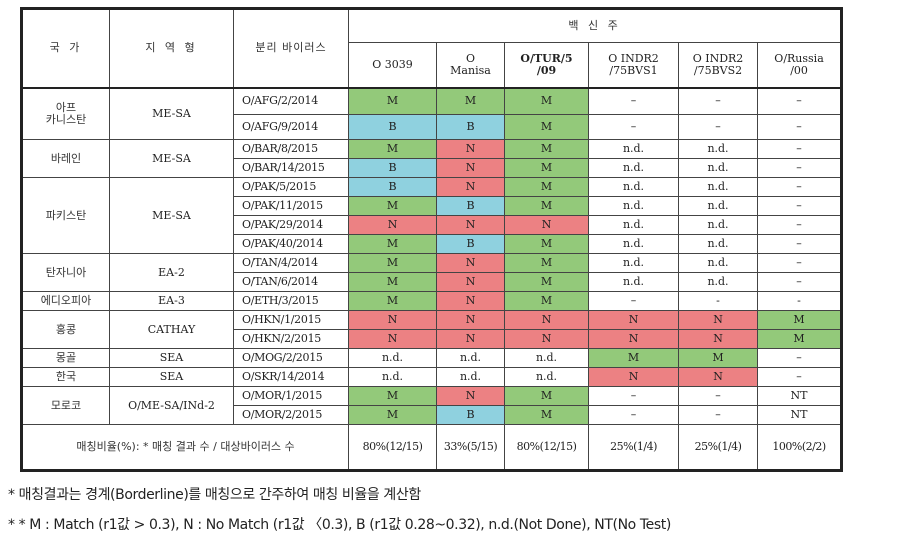 The height and width of the screenshot is (554, 901). What do you see at coordinates (65, 405) in the screenshot?
I see `country-cell: 모로코` at bounding box center [65, 405].